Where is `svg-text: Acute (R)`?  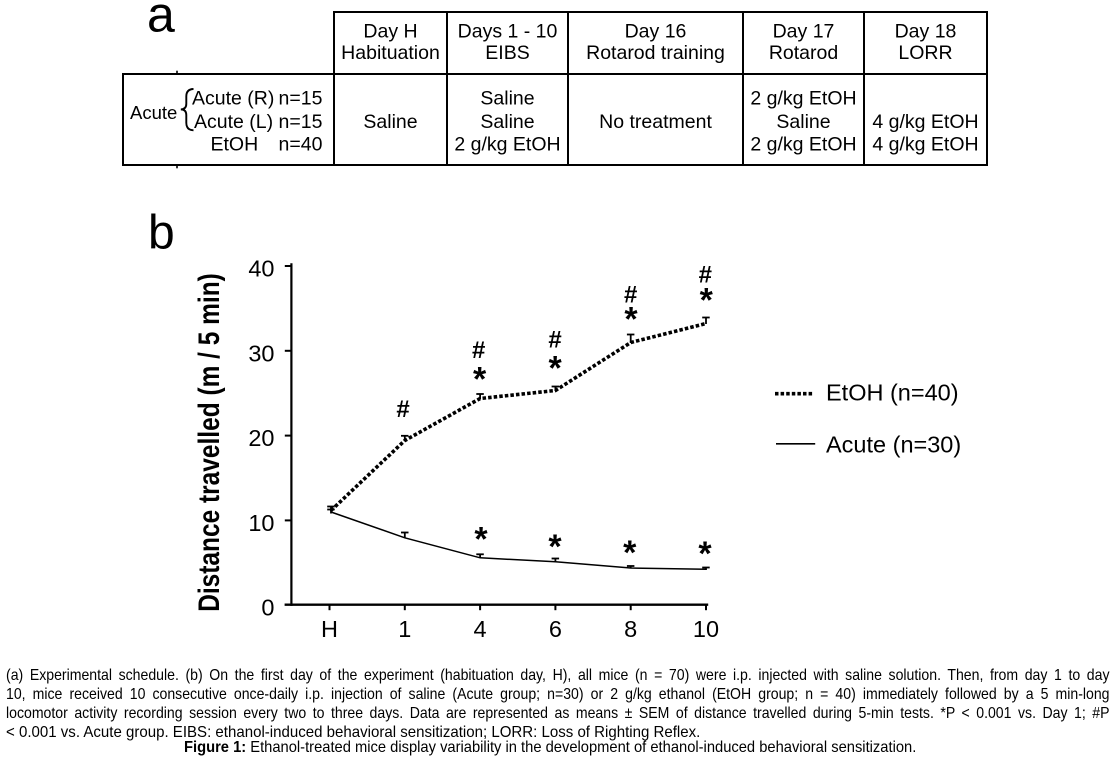
svg-text: Acute (R) is located at coordinates (233, 99).